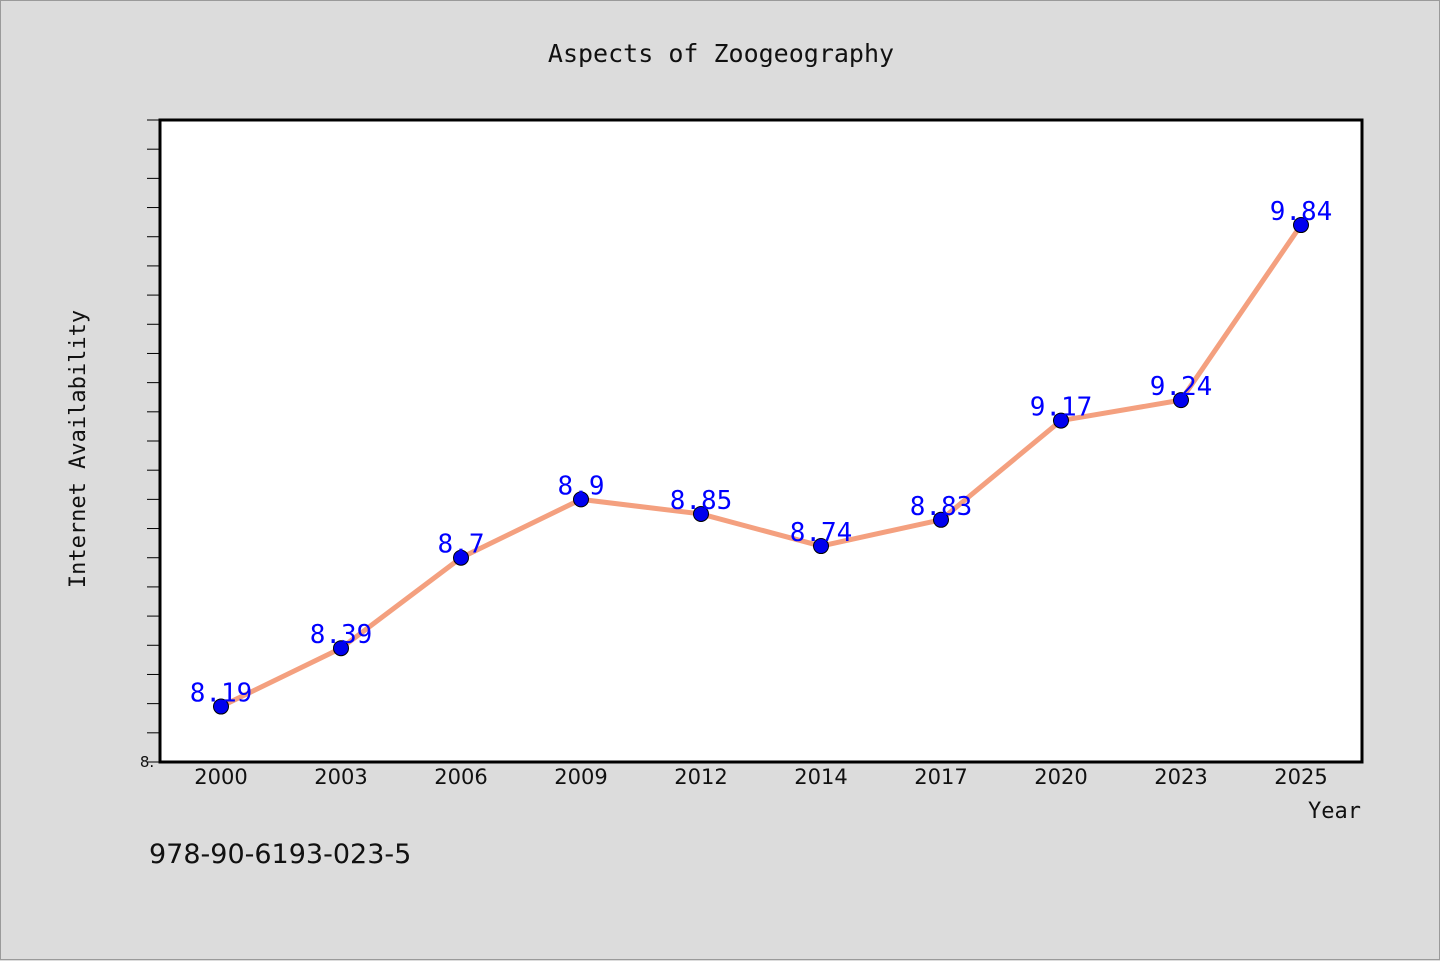 The width and height of the screenshot is (1440, 961). Describe the element at coordinates (700, 777) in the screenshot. I see `x-tick-label: 2012` at that location.